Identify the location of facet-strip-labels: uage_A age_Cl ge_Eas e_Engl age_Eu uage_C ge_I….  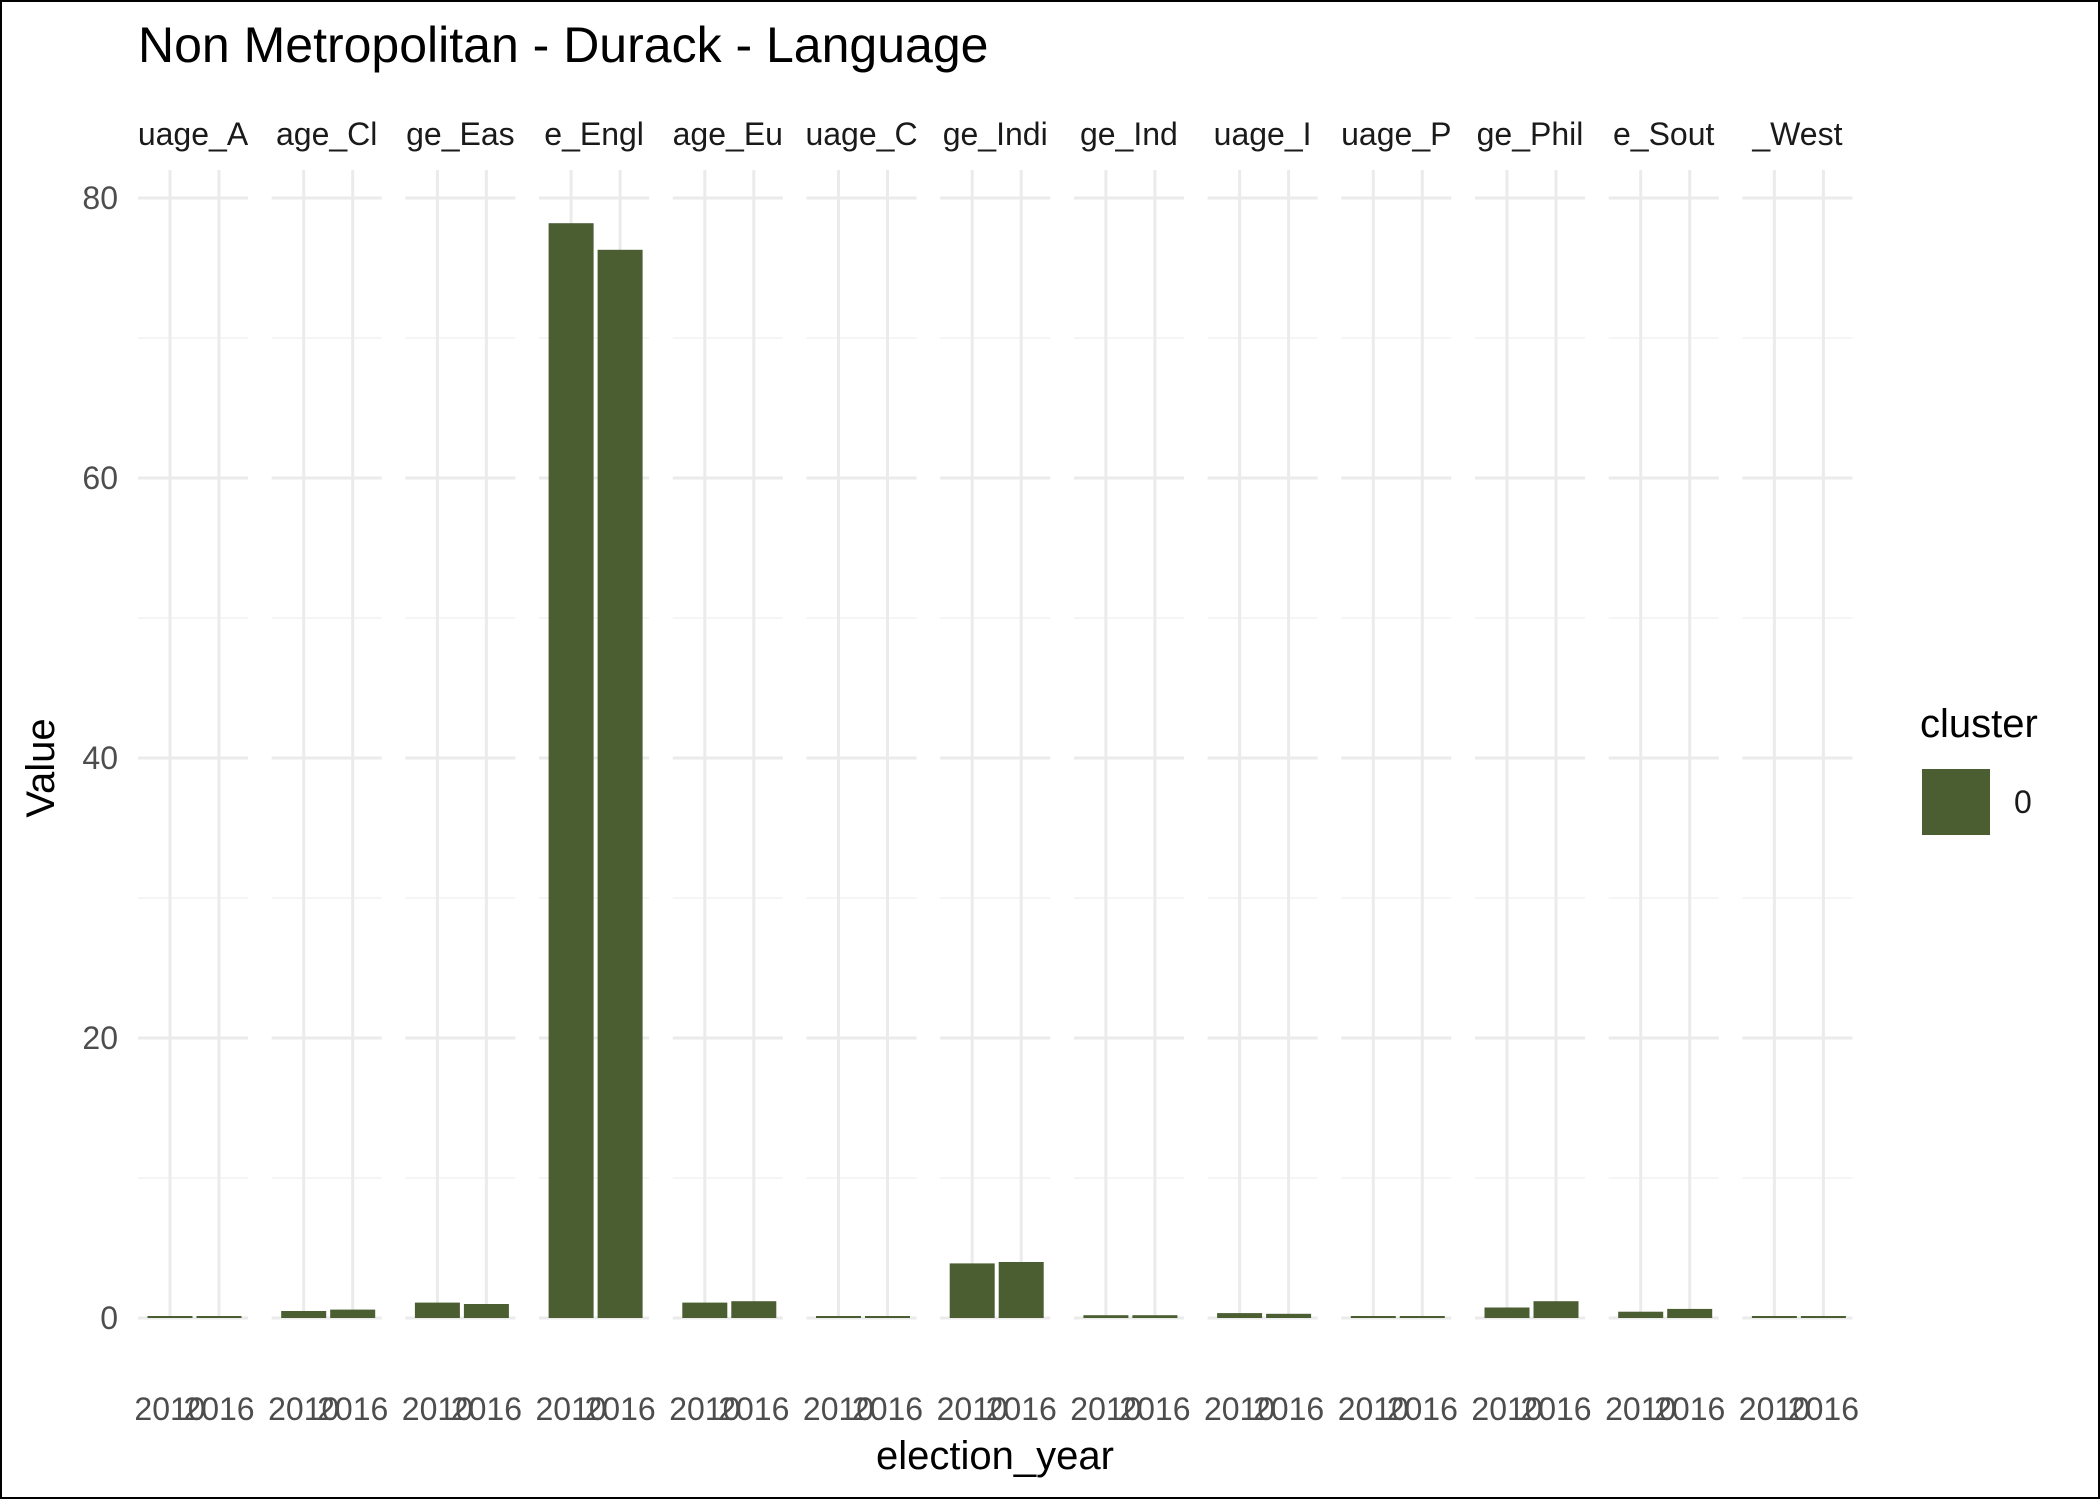
(990, 134).